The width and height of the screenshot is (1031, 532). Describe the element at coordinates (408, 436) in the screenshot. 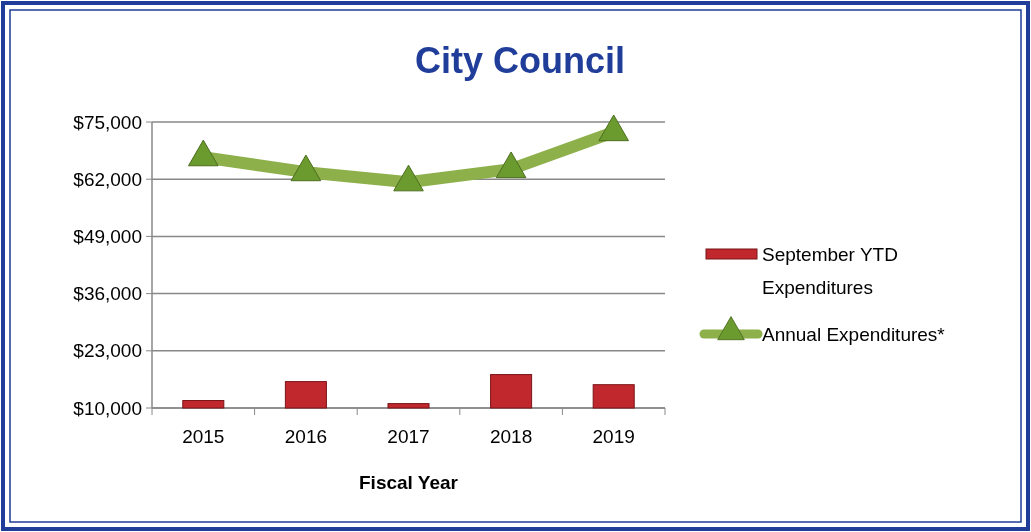

I see `x-tick-label: 2017` at that location.